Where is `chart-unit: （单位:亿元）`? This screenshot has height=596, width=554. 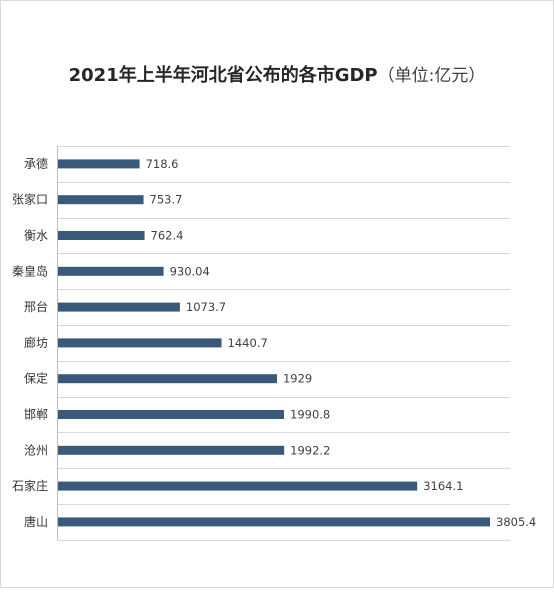
chart-unit: （单位:亿元） is located at coordinates (431, 76).